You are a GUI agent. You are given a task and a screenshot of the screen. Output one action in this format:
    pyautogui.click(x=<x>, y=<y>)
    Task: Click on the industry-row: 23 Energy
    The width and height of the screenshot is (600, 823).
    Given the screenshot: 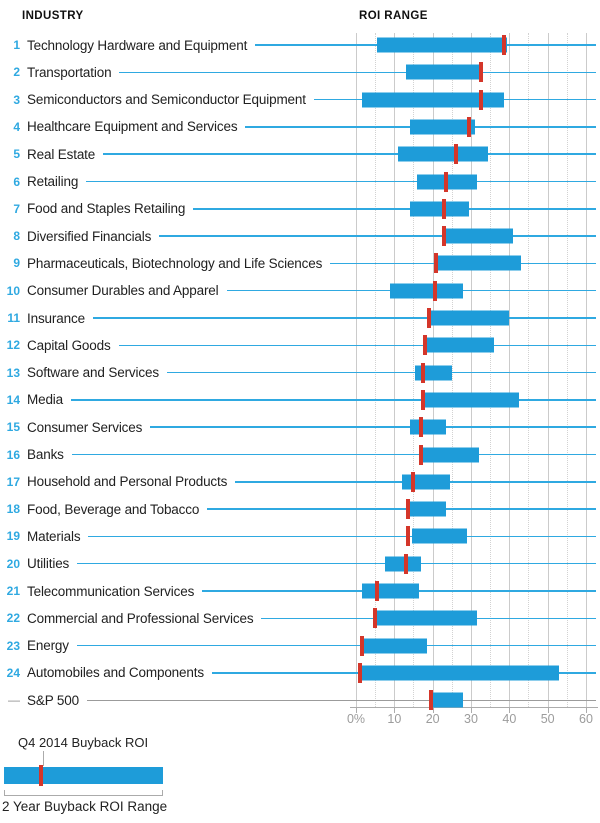 What is the action you would take?
    pyautogui.click(x=299, y=645)
    